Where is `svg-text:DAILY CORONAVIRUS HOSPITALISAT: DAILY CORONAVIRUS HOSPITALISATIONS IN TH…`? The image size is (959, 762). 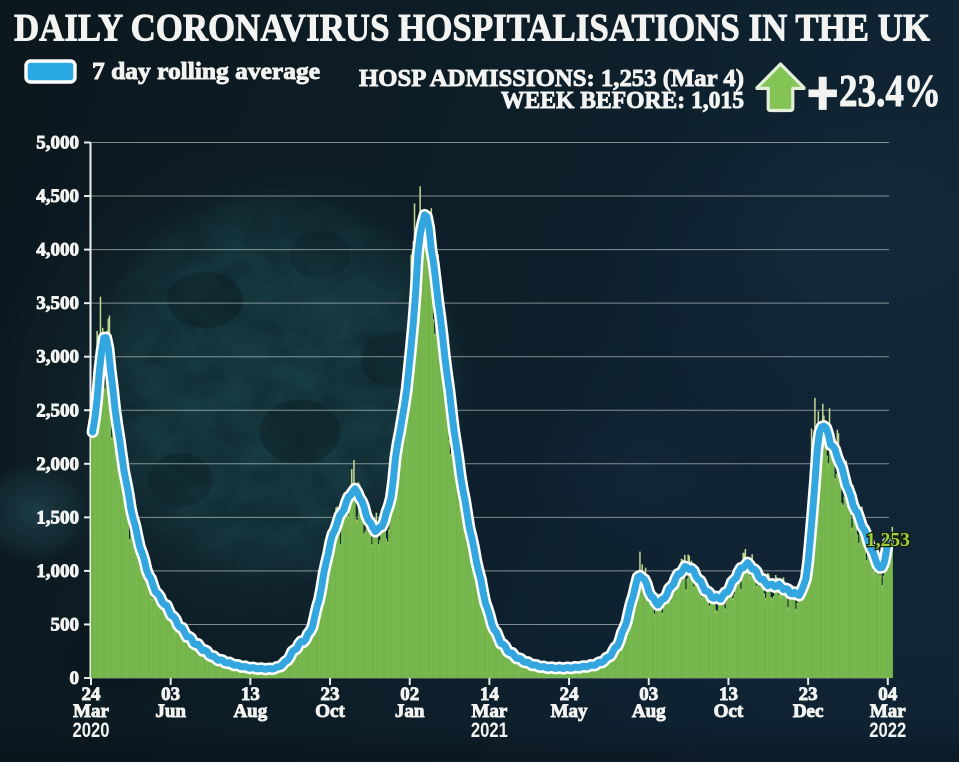
svg-text:DAILY CORONAVIRUS HOSPITALISAT: DAILY CORONAVIRUS HOSPITALISATIONS IN TH… is located at coordinates (472, 28).